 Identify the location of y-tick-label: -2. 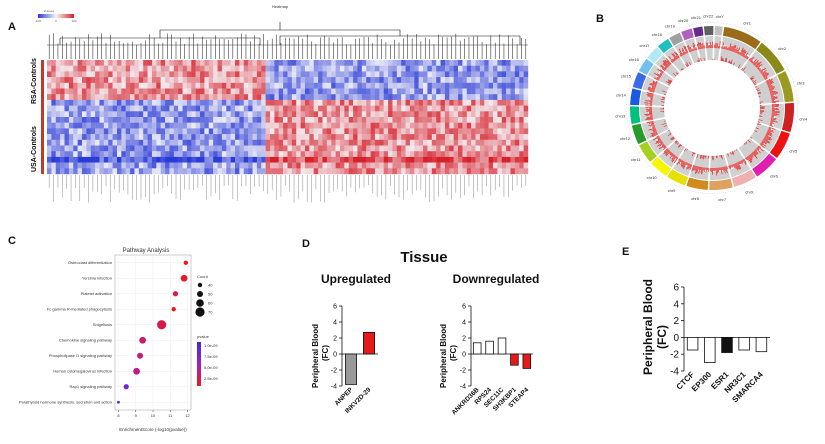
(463, 370).